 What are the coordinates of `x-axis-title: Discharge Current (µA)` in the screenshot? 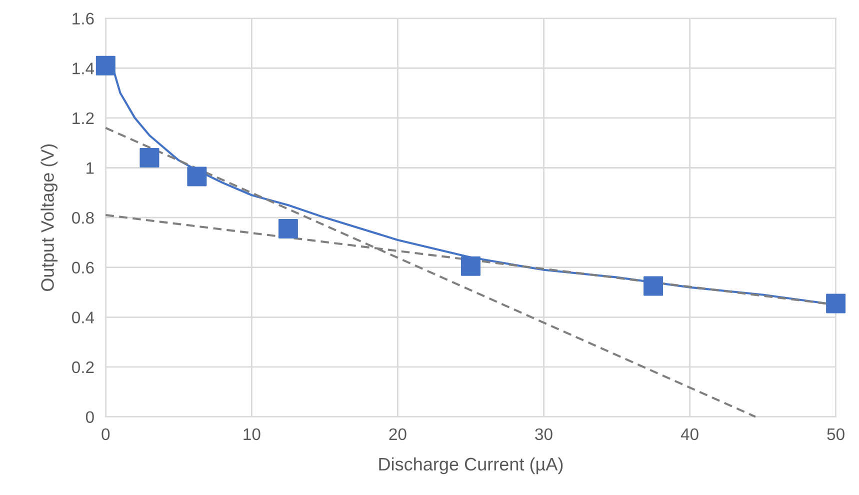 It's located at (471, 465).